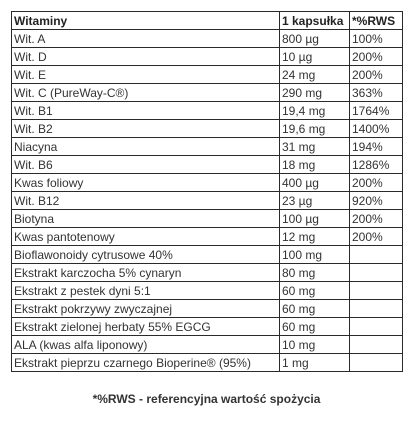 This screenshot has width=413, height=422. I want to click on amount-per-capsule: 18 mg, so click(314, 164).